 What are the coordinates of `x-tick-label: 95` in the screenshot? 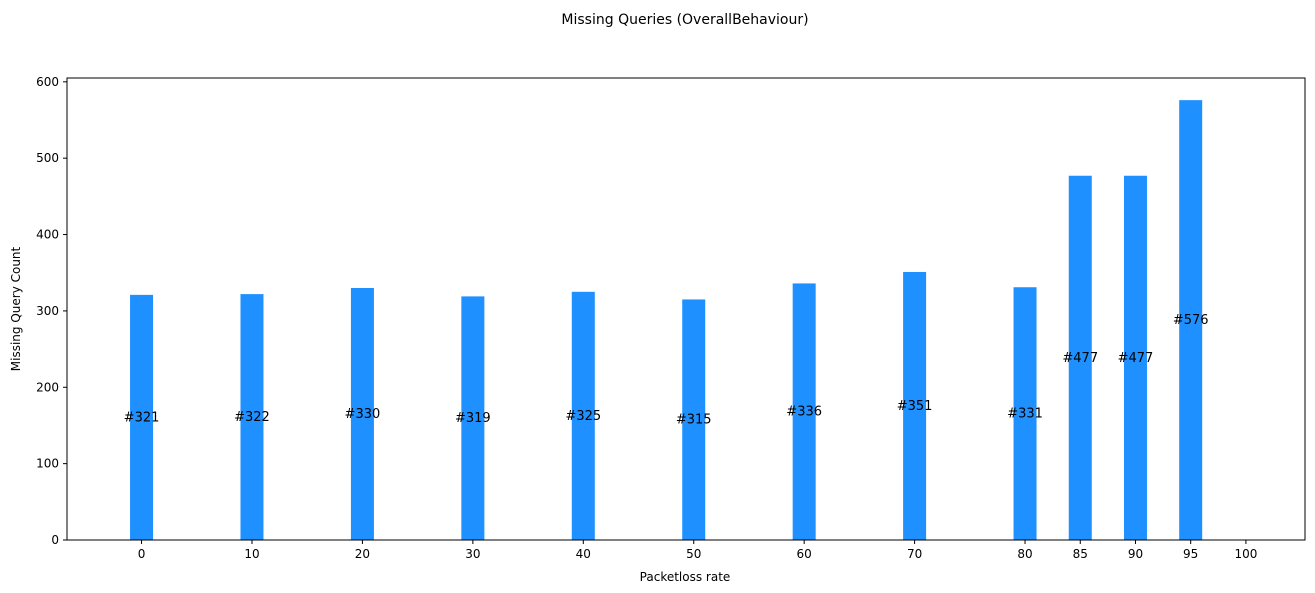 It's located at (1190, 554).